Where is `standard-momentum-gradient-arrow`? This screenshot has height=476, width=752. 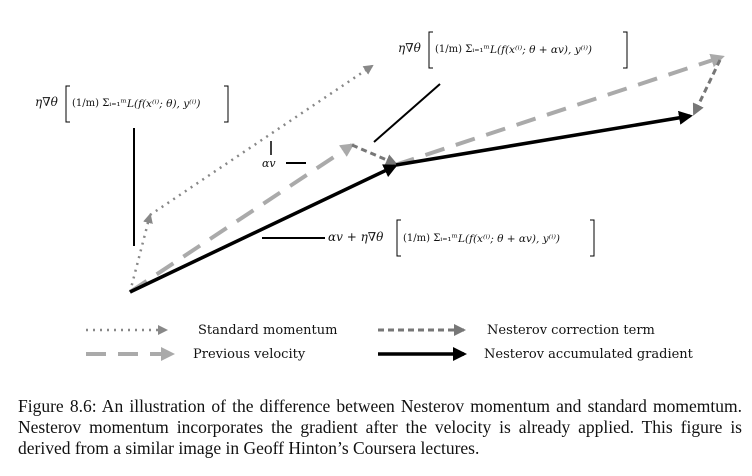 standard-momentum-gradient-arrow is located at coordinates (261, 140).